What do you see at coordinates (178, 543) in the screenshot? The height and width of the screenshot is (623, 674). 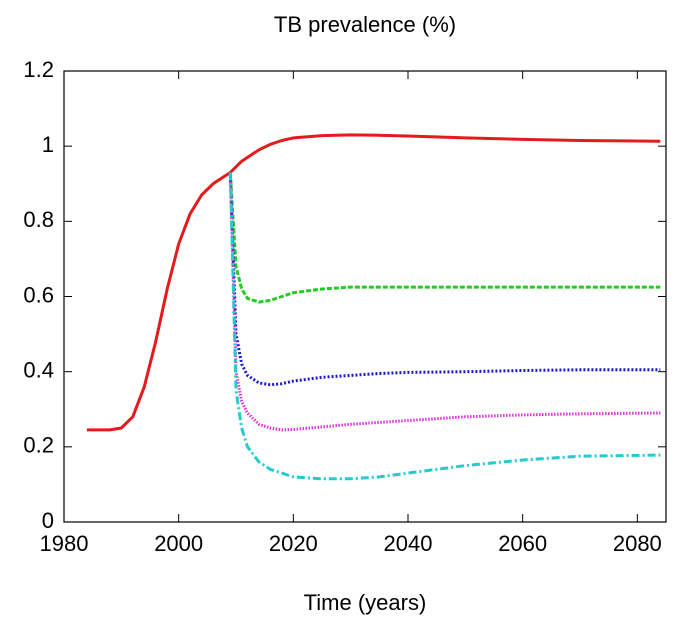 I see `x-tick-label: 2000` at bounding box center [178, 543].